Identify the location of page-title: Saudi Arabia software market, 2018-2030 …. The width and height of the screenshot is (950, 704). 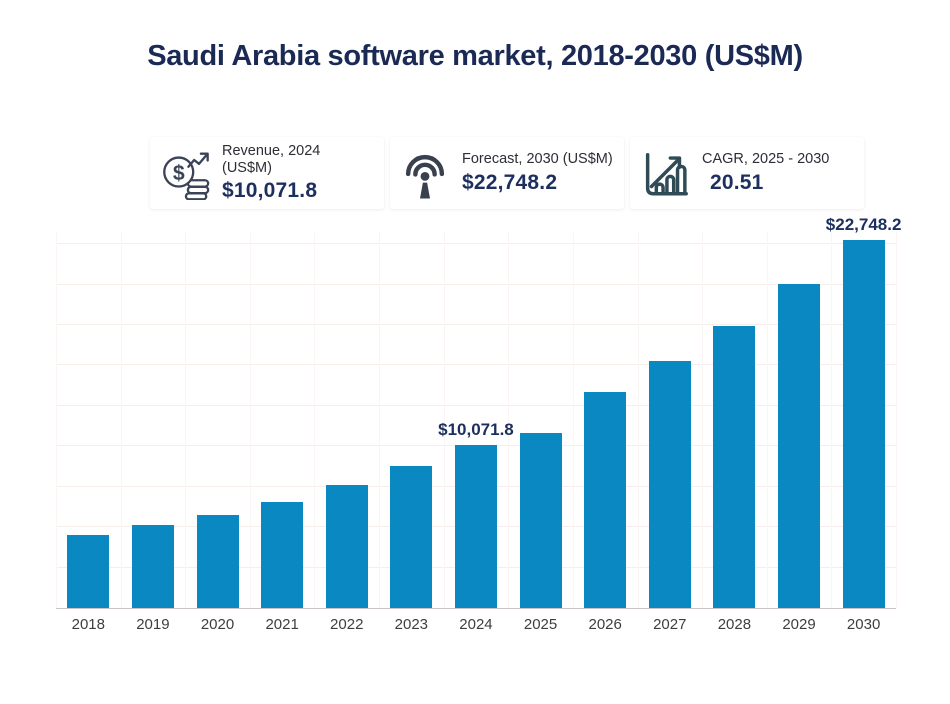
(475, 56).